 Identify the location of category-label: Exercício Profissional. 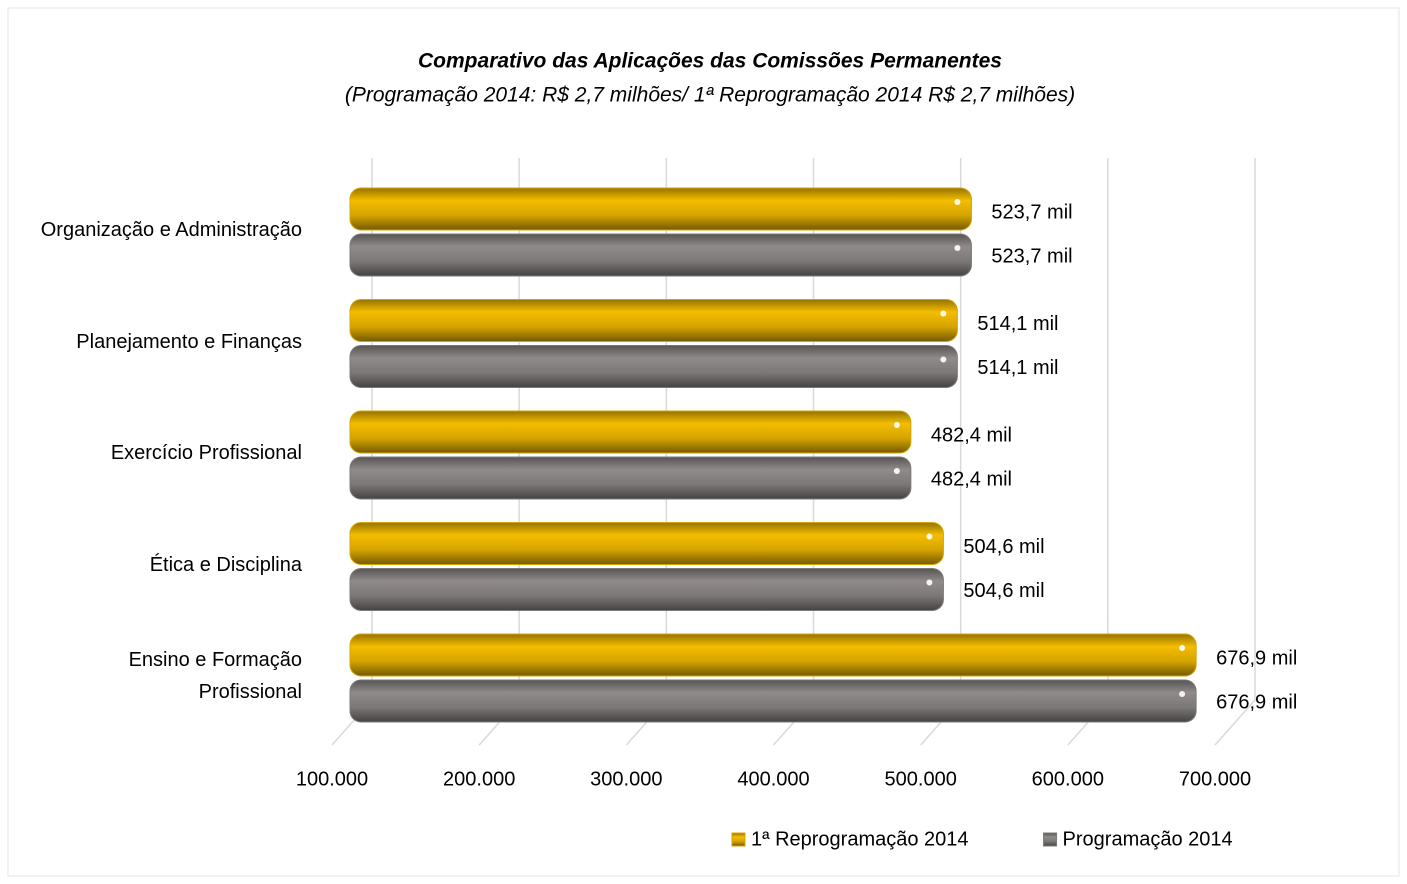
(206, 453).